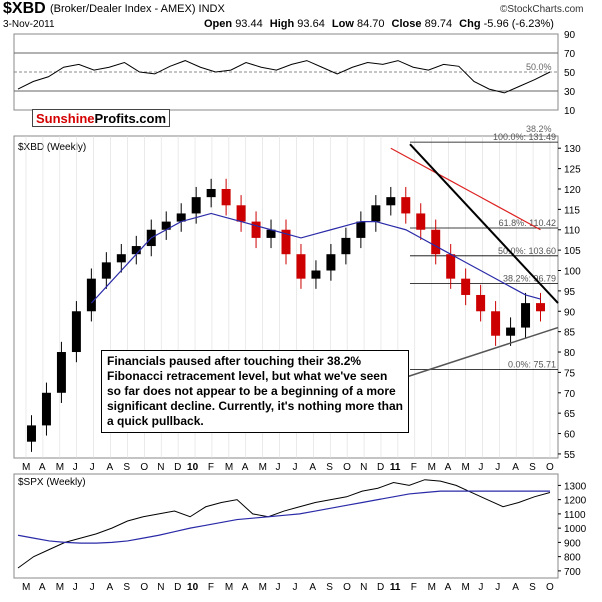 This screenshot has width=602, height=602. Describe the element at coordinates (329, 587) in the screenshot. I see `spx-month-label: S` at that location.